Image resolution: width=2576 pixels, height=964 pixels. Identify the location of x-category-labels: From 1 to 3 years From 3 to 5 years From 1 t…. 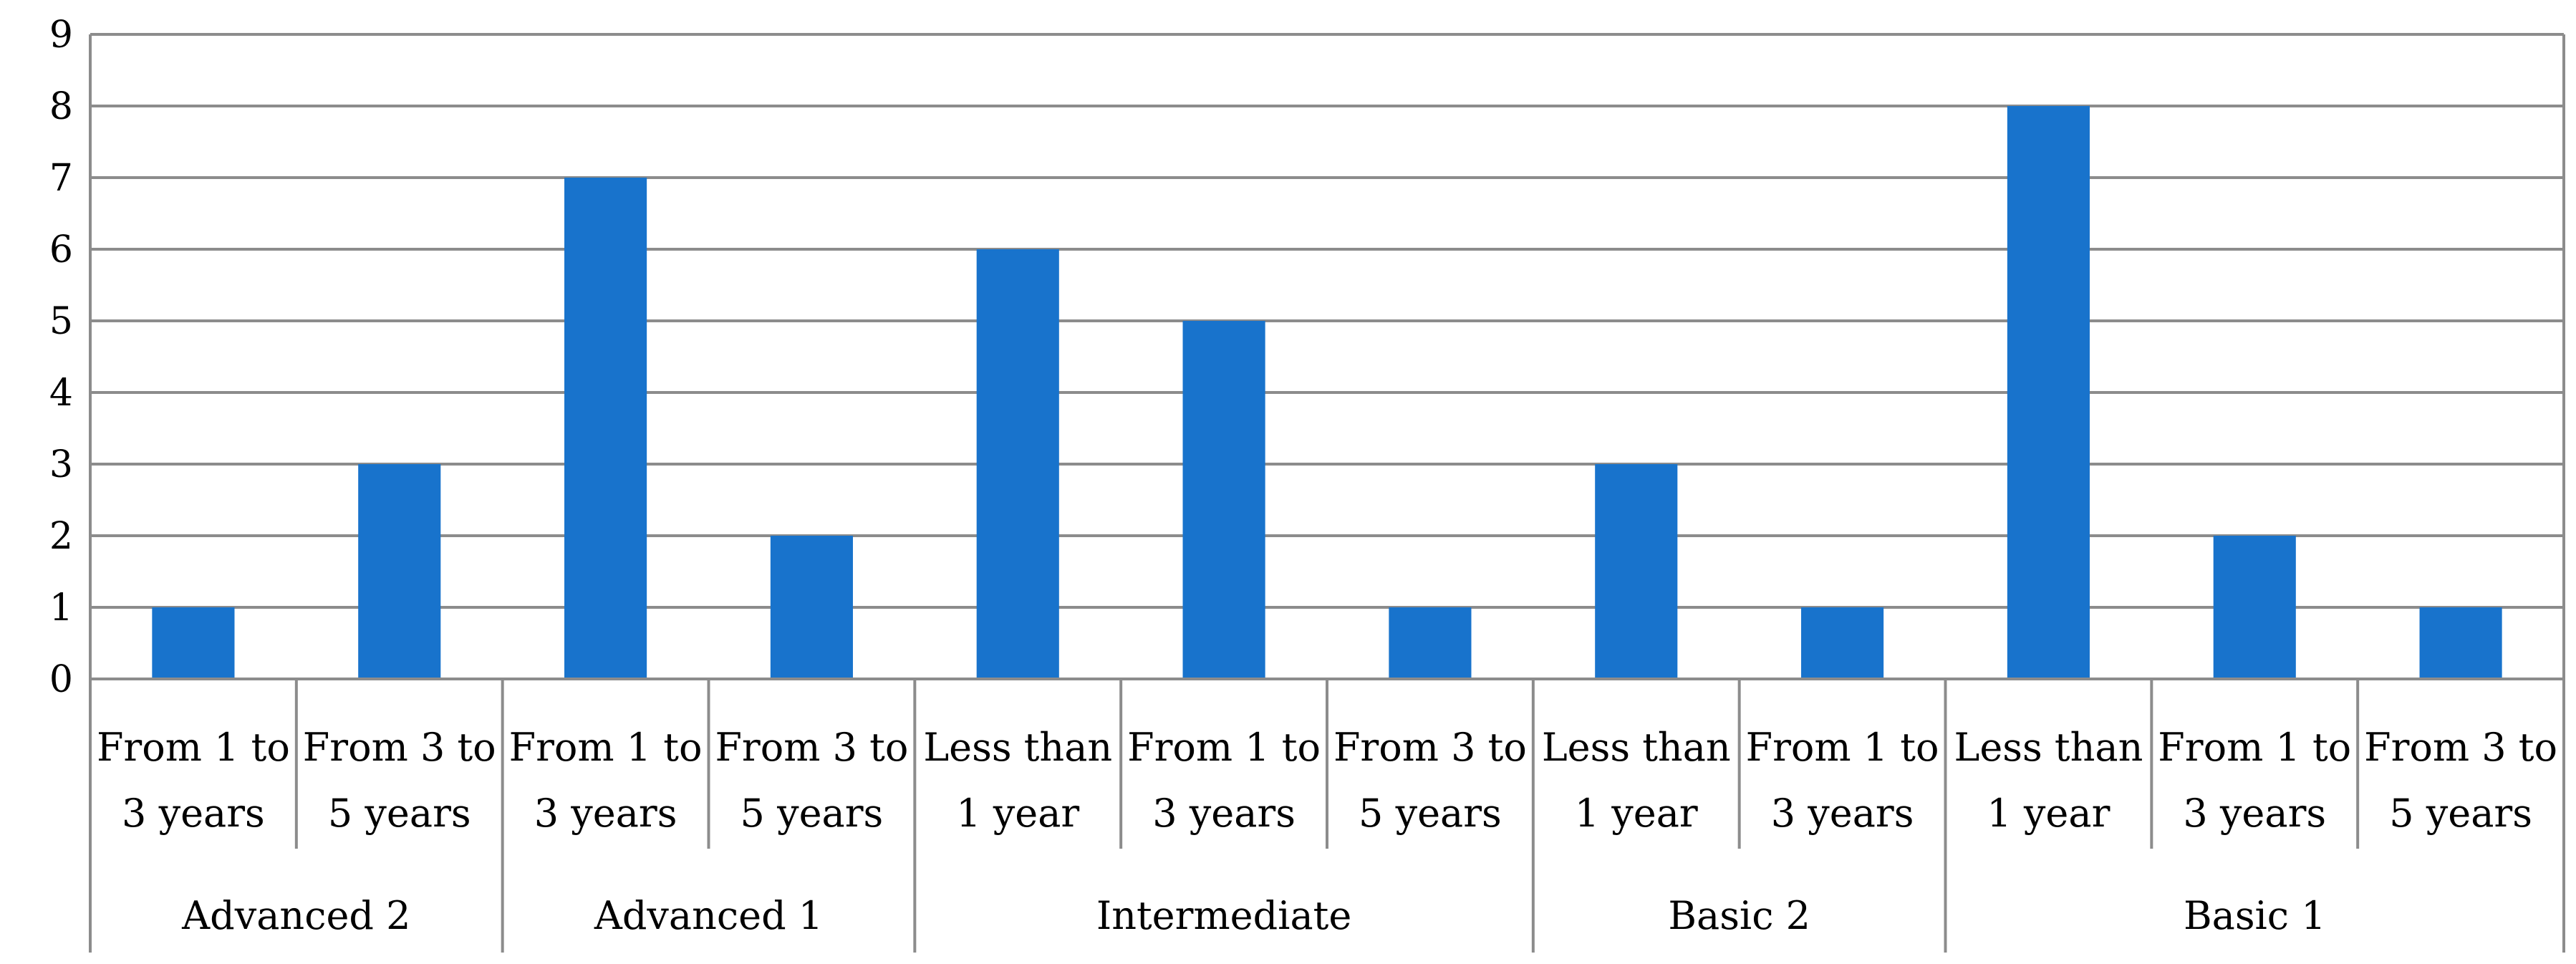
(1327, 780).